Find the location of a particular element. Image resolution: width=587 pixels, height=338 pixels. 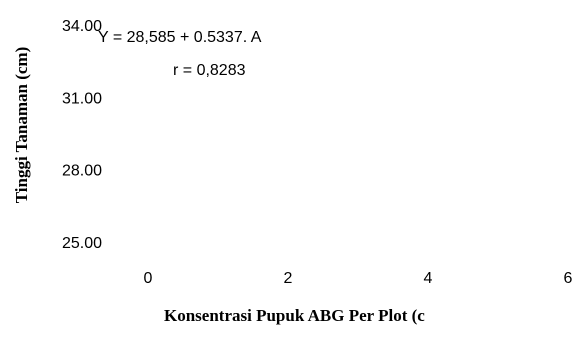

y-axis-title: Tinggi Tanaman (cm) is located at coordinates (21, 125).